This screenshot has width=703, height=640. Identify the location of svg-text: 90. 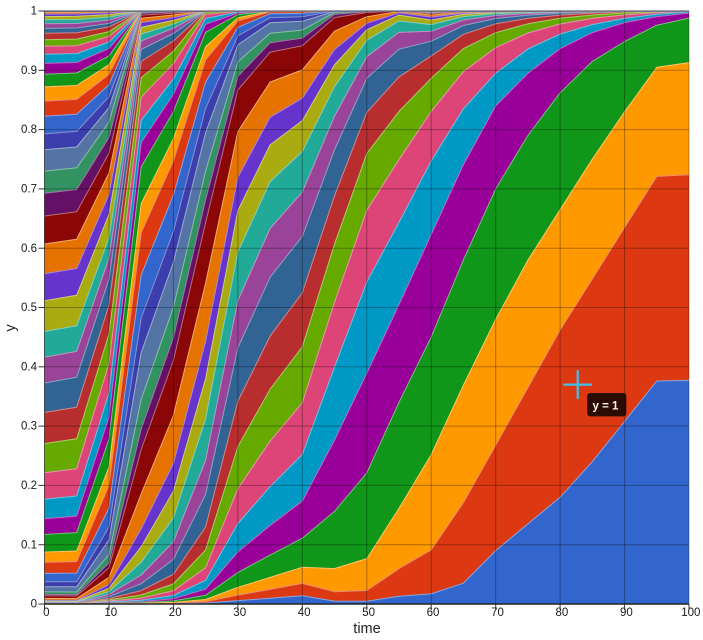
(626, 613).